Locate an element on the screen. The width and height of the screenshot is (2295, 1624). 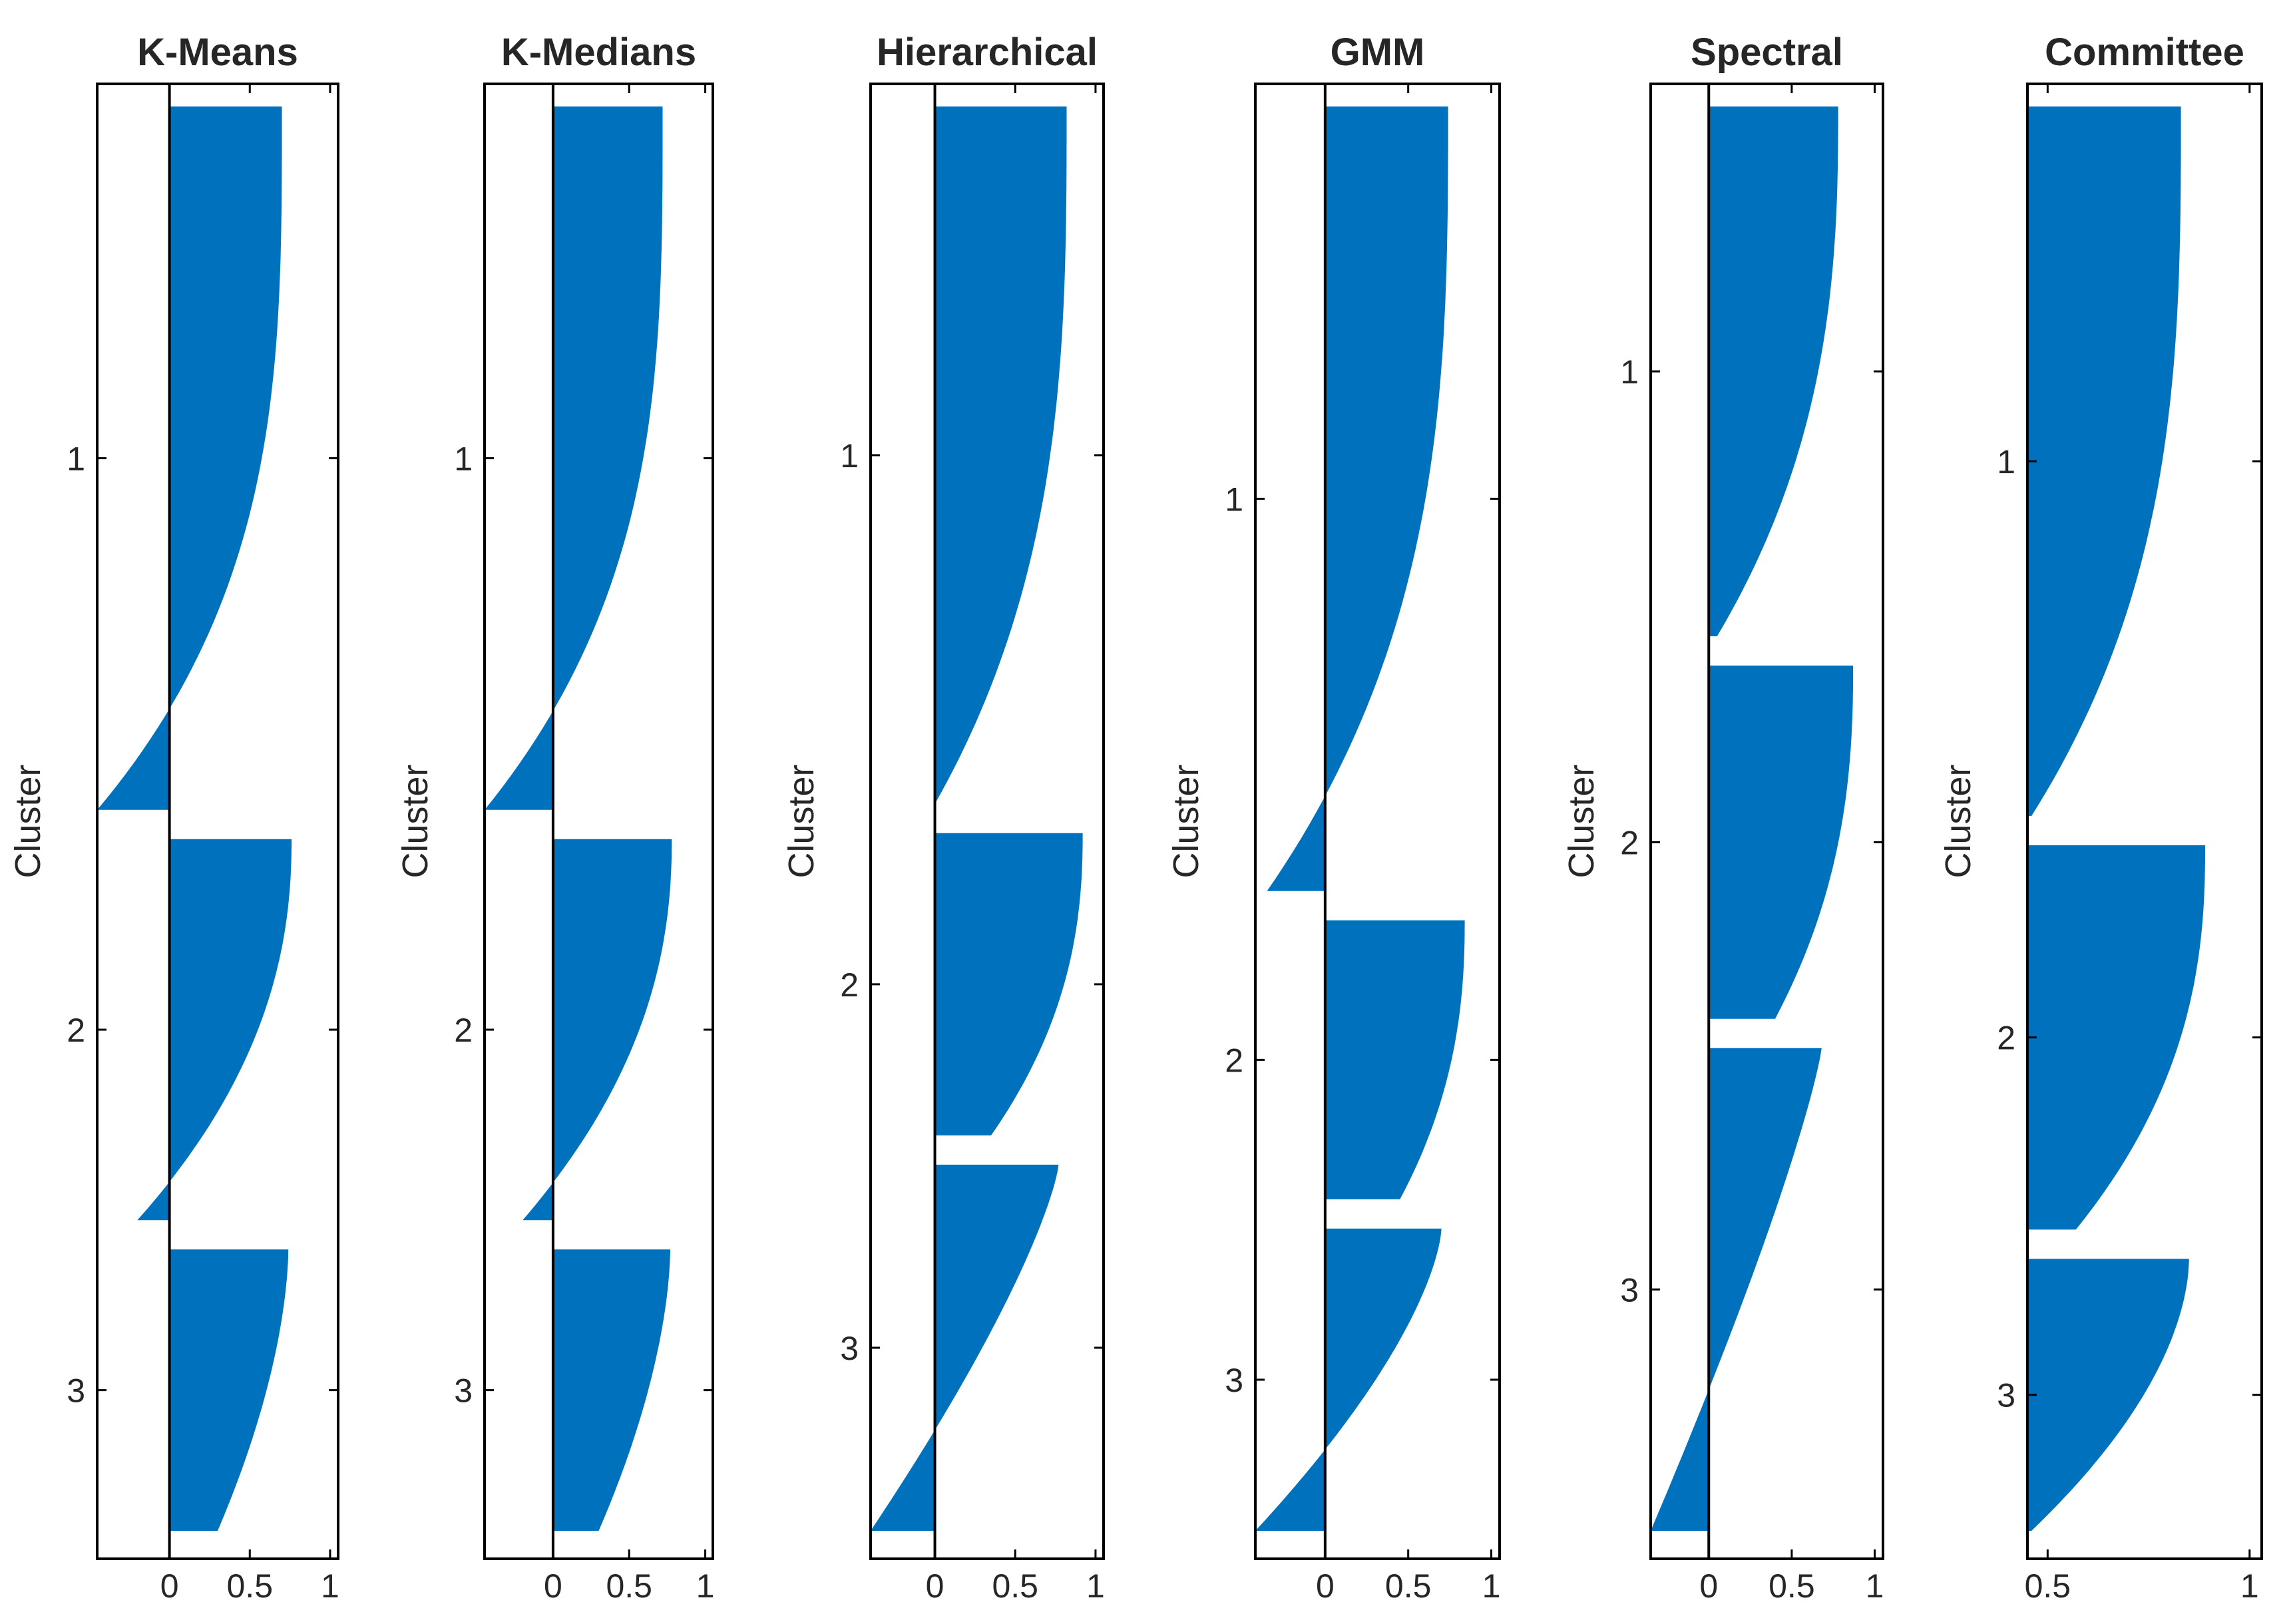
panel-title: K-Means is located at coordinates (218, 53).